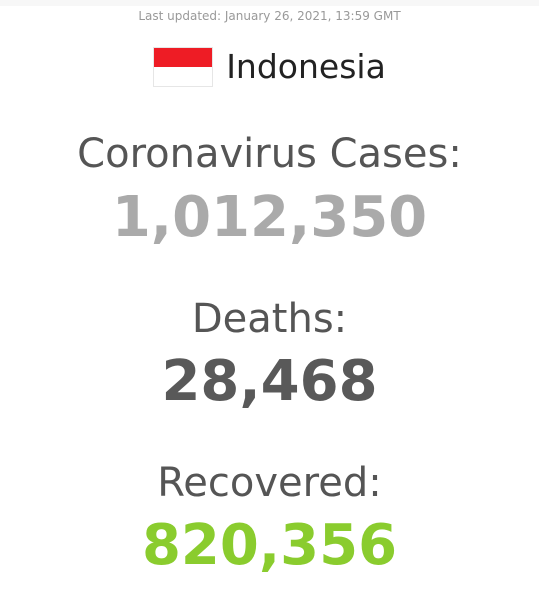 This screenshot has height=592, width=539. What do you see at coordinates (269, 3) in the screenshot?
I see `top-strip` at bounding box center [269, 3].